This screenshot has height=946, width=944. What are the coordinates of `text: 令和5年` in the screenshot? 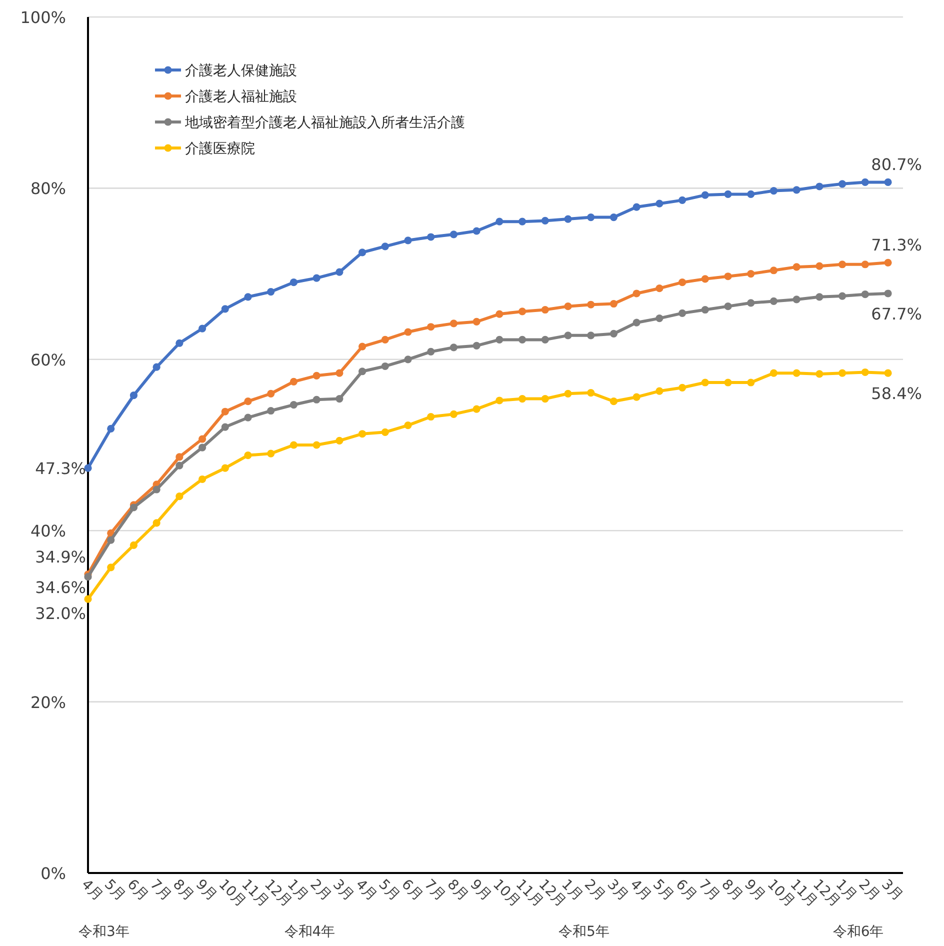 It's located at (584, 932).